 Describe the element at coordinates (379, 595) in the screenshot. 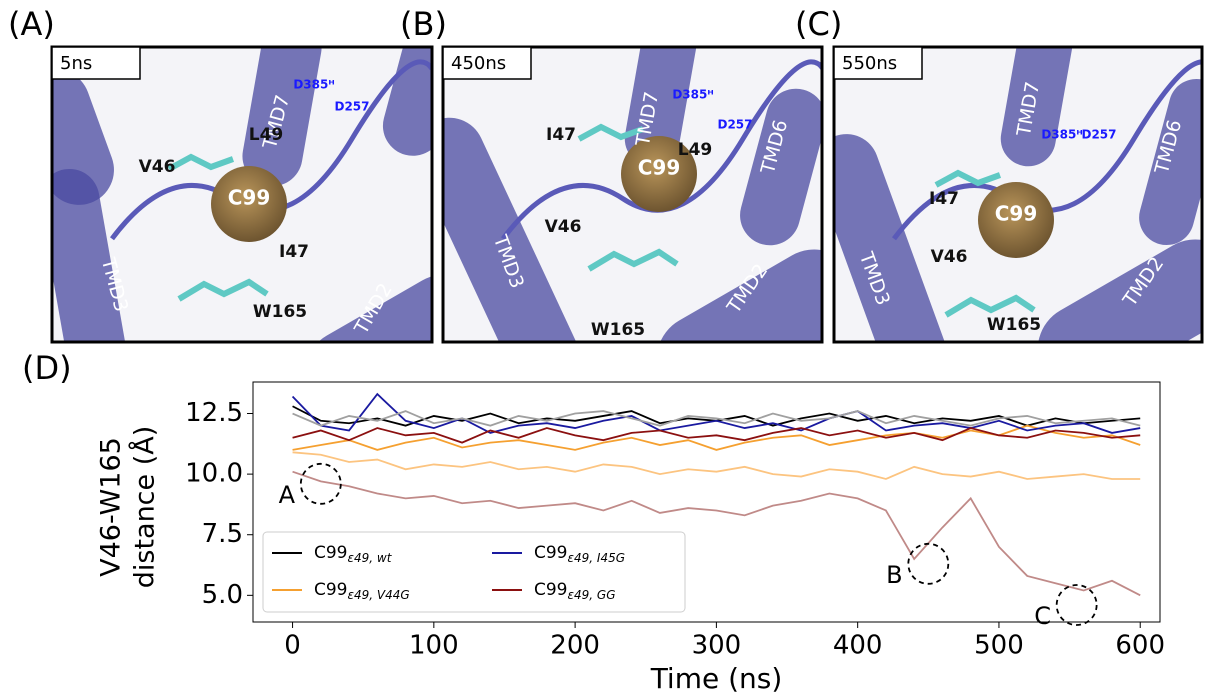

I see `legend-subscript: ε49, V44G` at that location.